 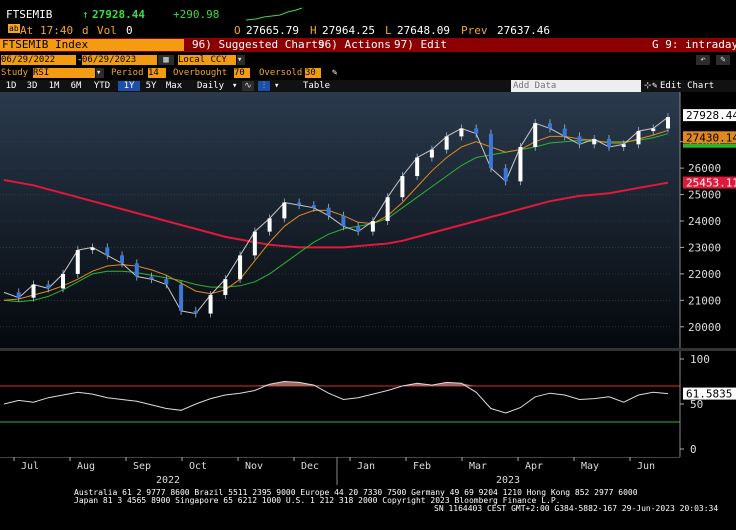 What do you see at coordinates (703, 60) in the screenshot?
I see `back-icon: ↶` at bounding box center [703, 60].